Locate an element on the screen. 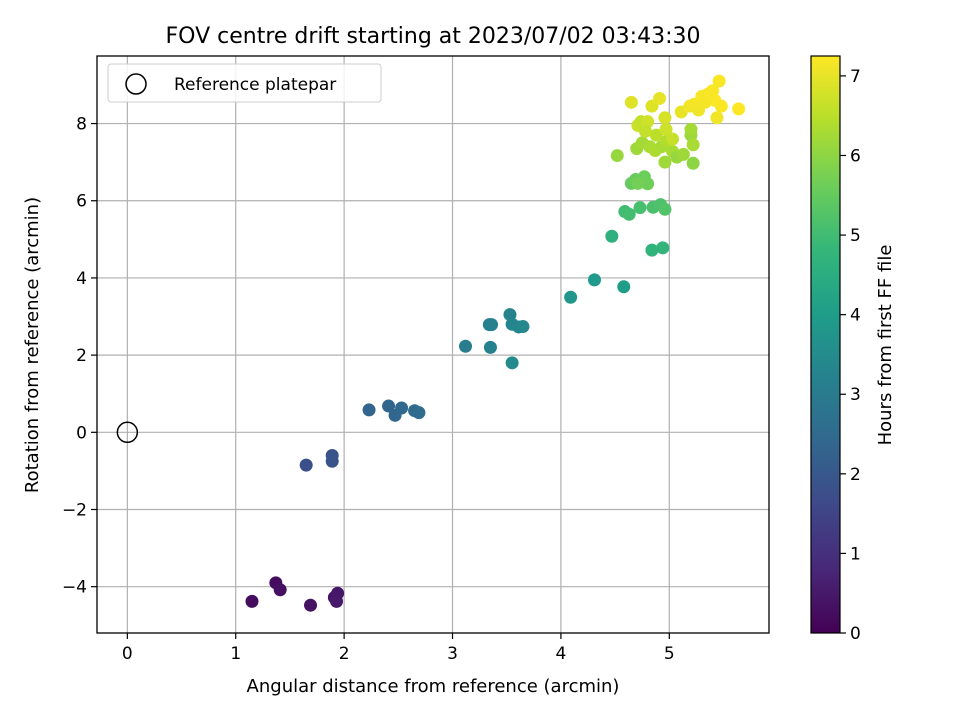  colorbar-tick-label: 1 is located at coordinates (855, 554).